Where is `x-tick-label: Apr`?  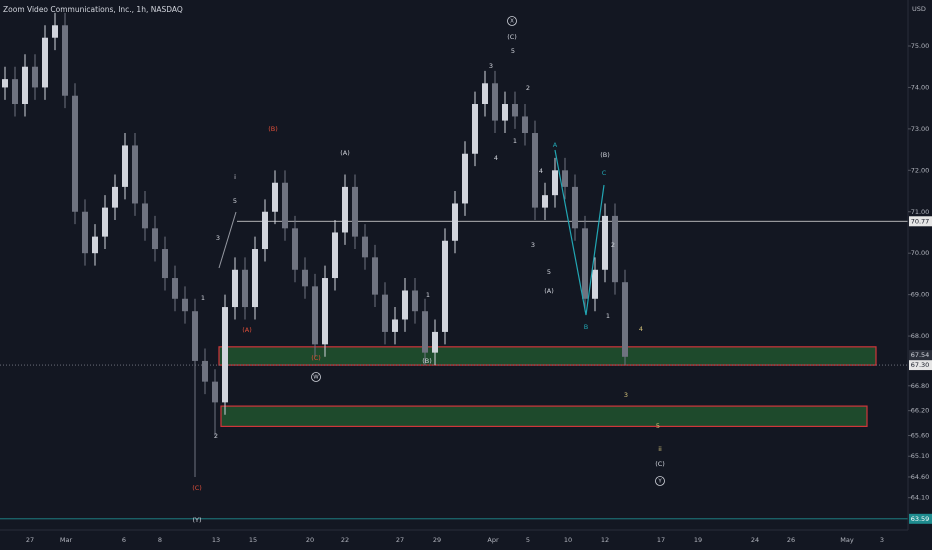 x-tick-label: Apr is located at coordinates (493, 540).